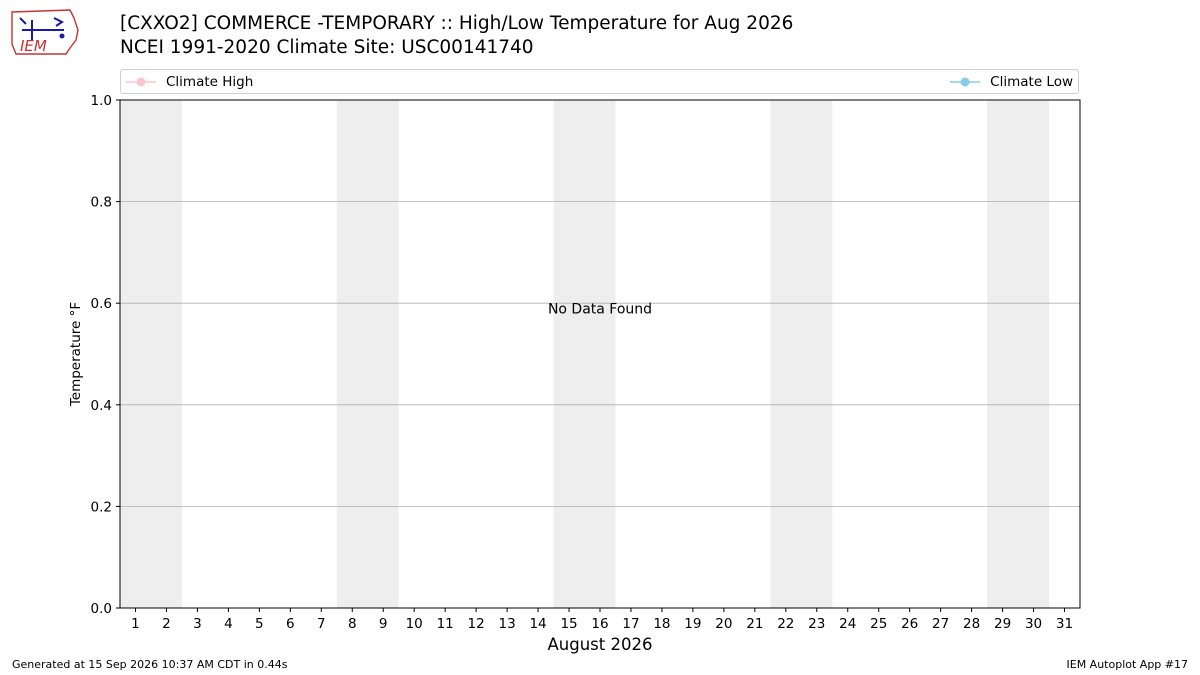 The height and width of the screenshot is (675, 1200). Describe the element at coordinates (878, 624) in the screenshot. I see `x-tick-label: 25` at that location.